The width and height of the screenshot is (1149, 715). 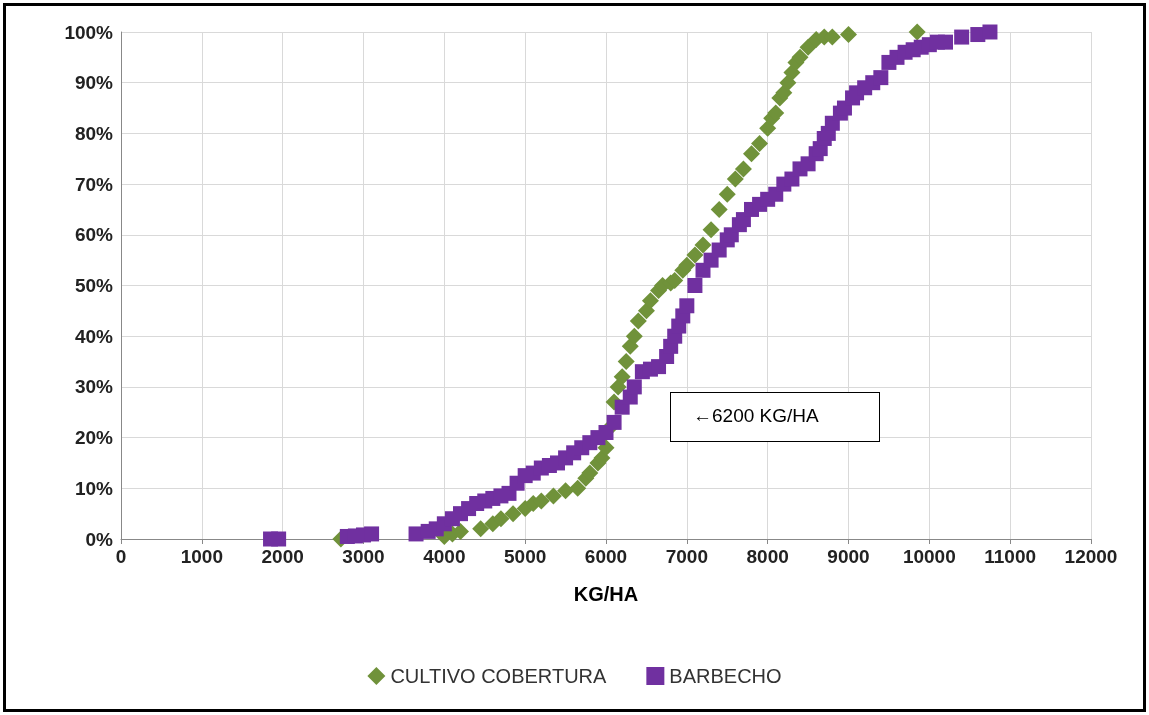 What do you see at coordinates (725, 676) in the screenshot?
I see `legend-label: BARBECHO` at bounding box center [725, 676].